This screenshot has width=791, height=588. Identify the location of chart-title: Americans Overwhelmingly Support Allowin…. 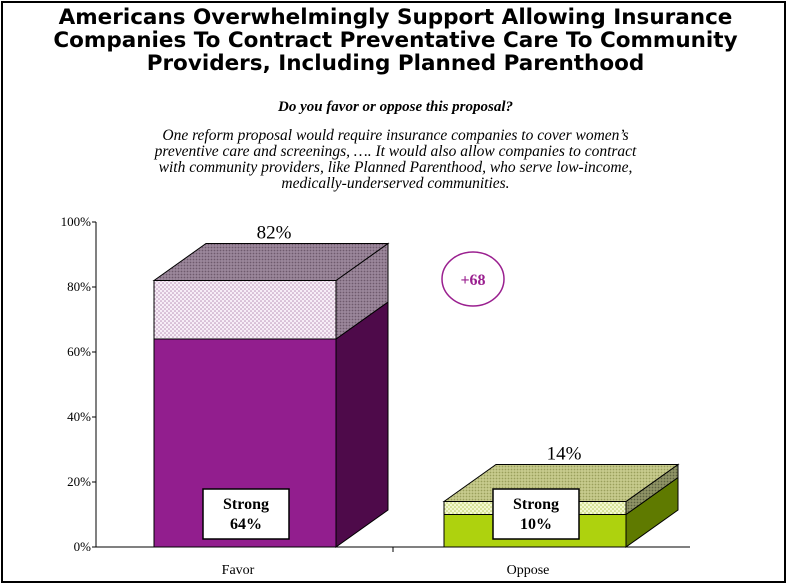
(395, 40).